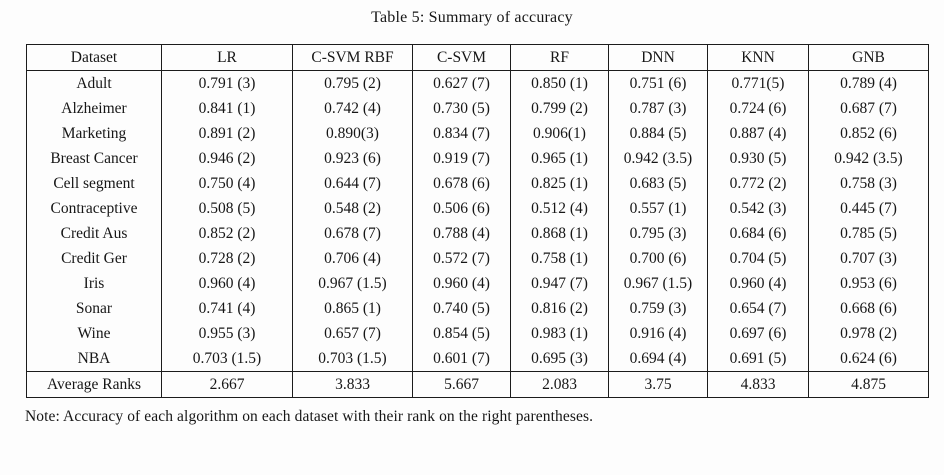 The width and height of the screenshot is (944, 475). Describe the element at coordinates (227, 57) in the screenshot. I see `column-header-lr: LR` at that location.